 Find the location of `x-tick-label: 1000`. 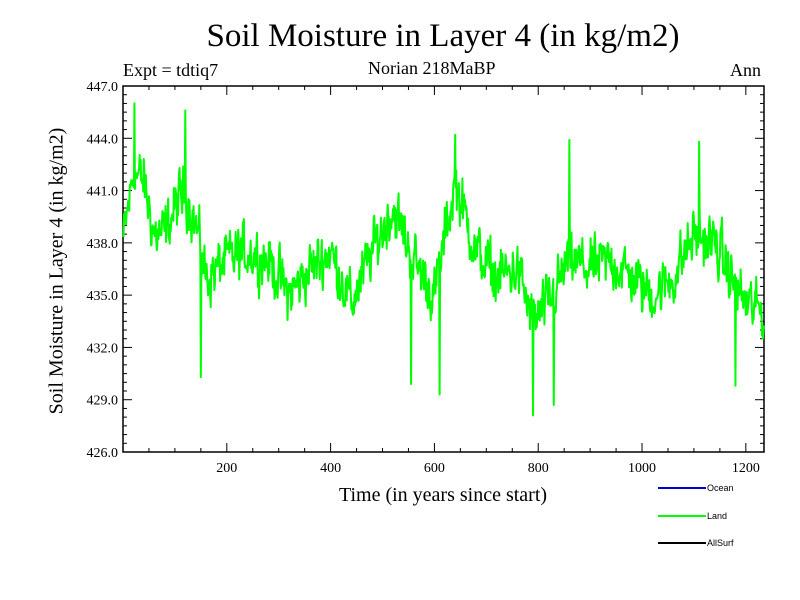

x-tick-label: 1000 is located at coordinates (642, 468).